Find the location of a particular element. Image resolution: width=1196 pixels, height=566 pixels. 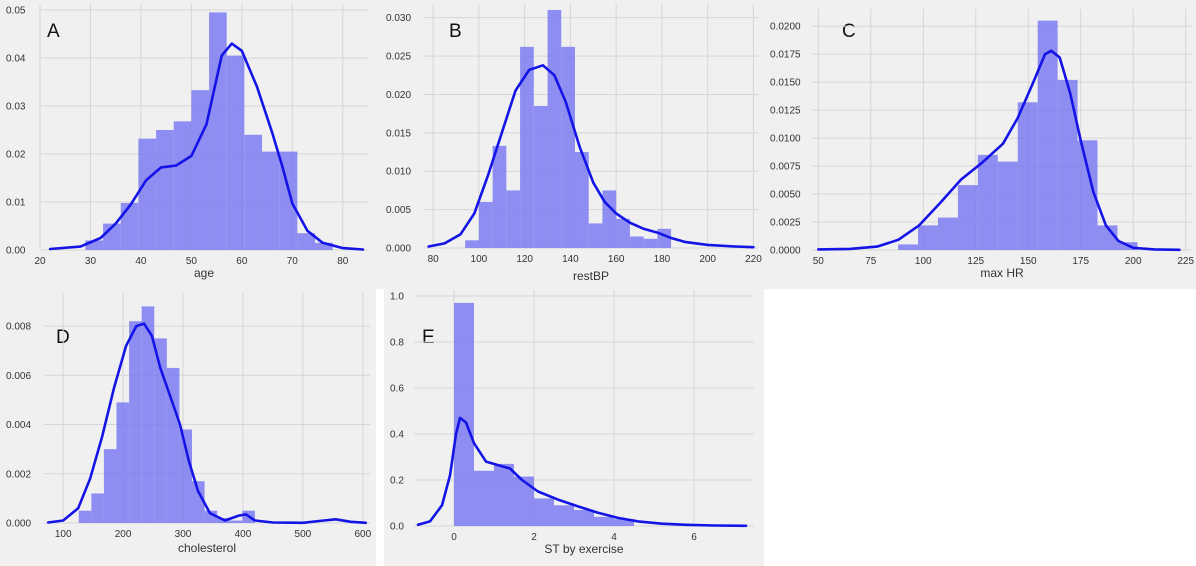

x-tick-label: 30 is located at coordinates (91, 261).